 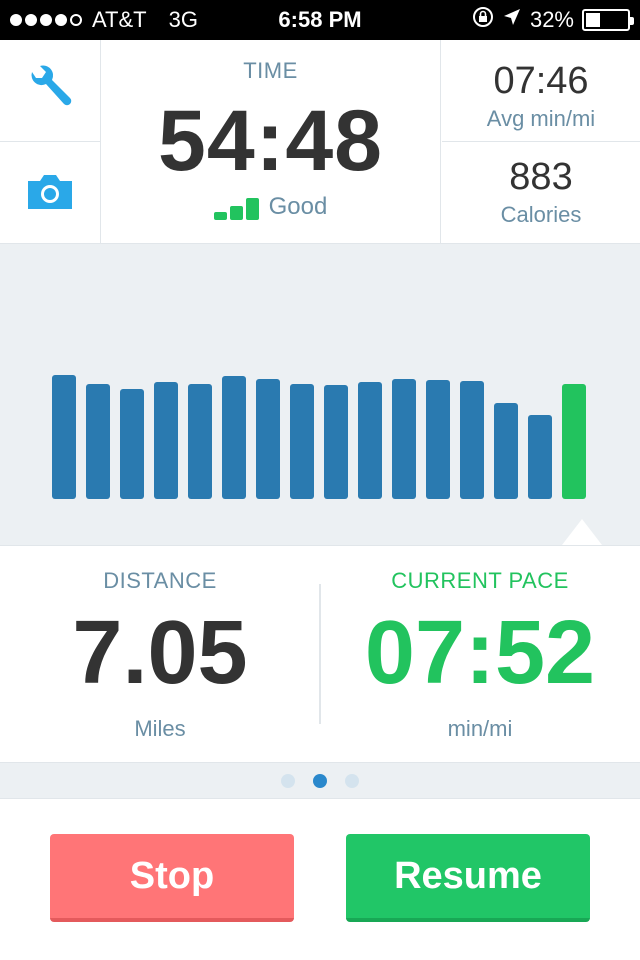 What do you see at coordinates (574, 441) in the screenshot?
I see `chart-bar-current` at bounding box center [574, 441].